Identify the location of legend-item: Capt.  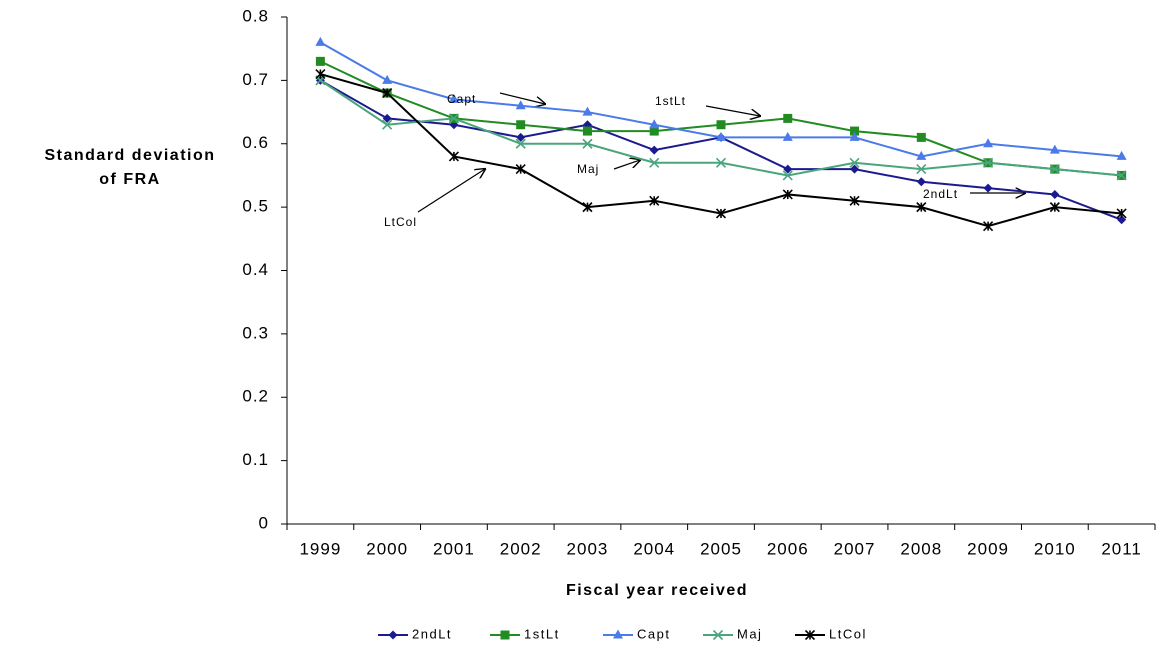
(636, 633).